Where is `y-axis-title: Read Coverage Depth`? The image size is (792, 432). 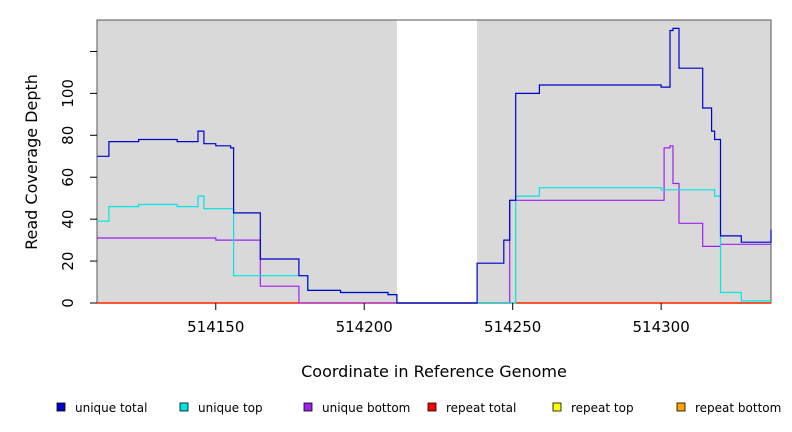 y-axis-title: Read Coverage Depth is located at coordinates (31, 162).